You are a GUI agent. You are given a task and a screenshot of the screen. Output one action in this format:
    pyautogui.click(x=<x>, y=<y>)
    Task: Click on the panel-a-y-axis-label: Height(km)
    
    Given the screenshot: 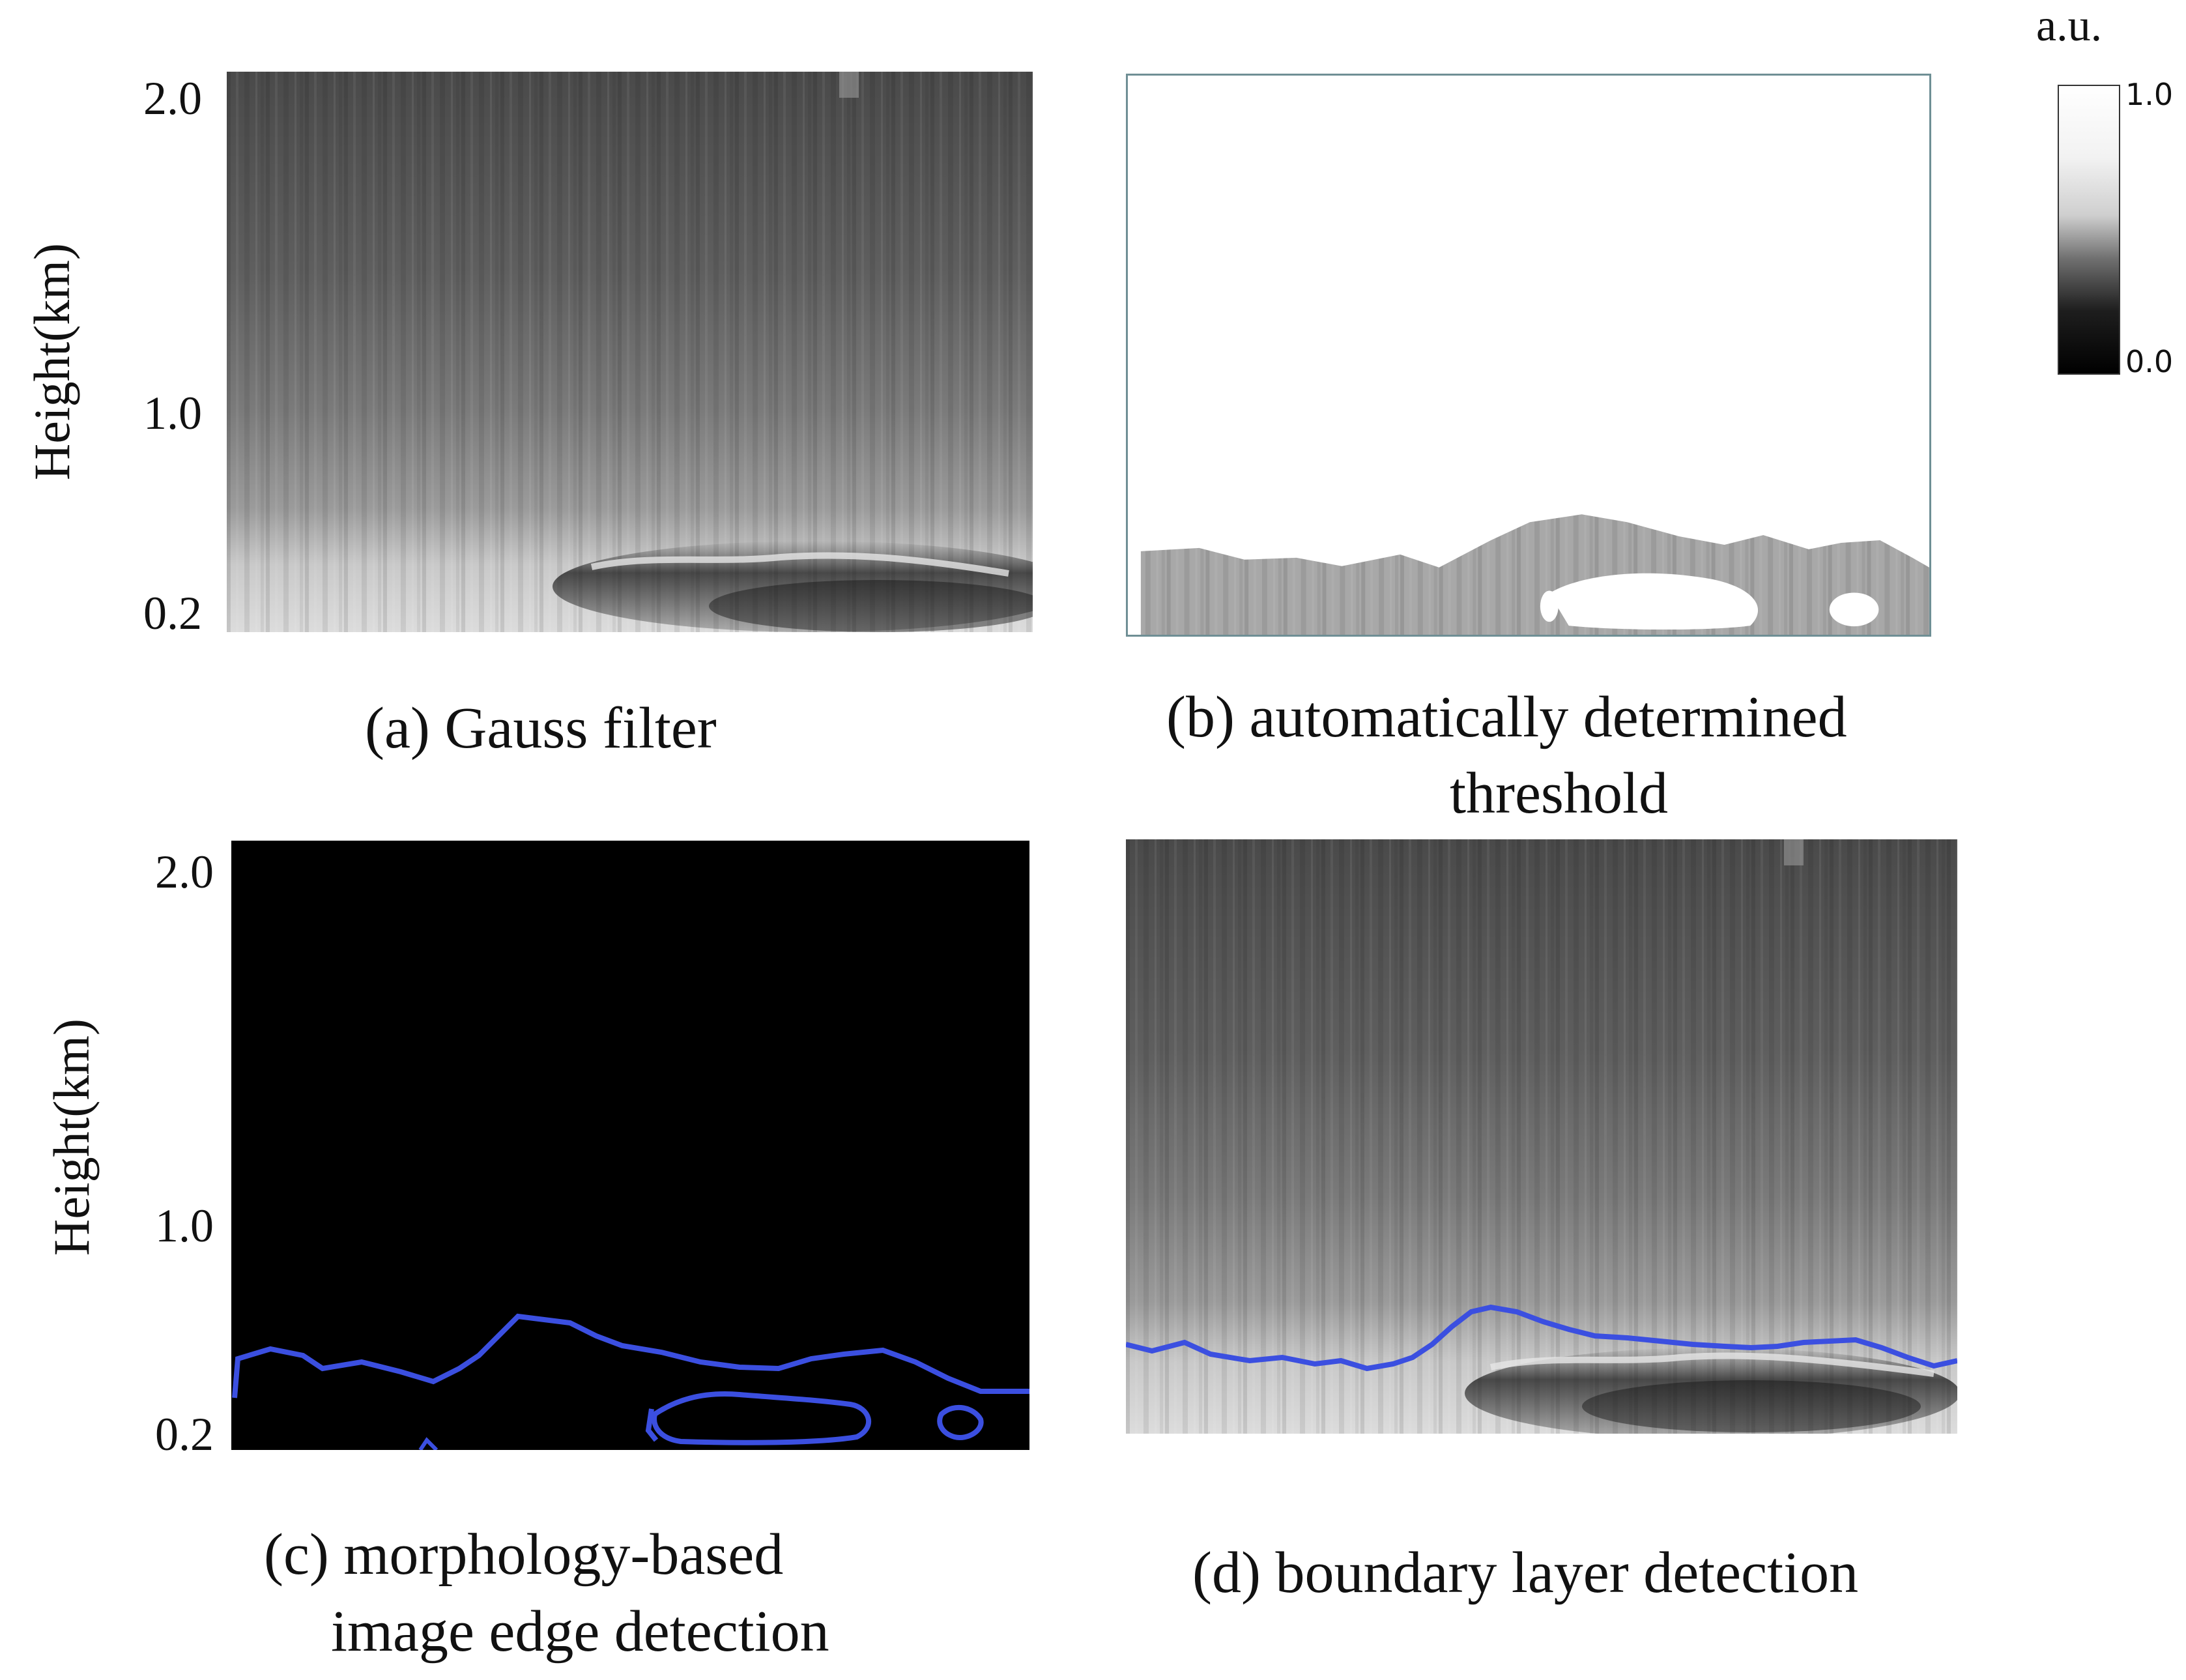 What is the action you would take?
    pyautogui.click(x=52, y=361)
    